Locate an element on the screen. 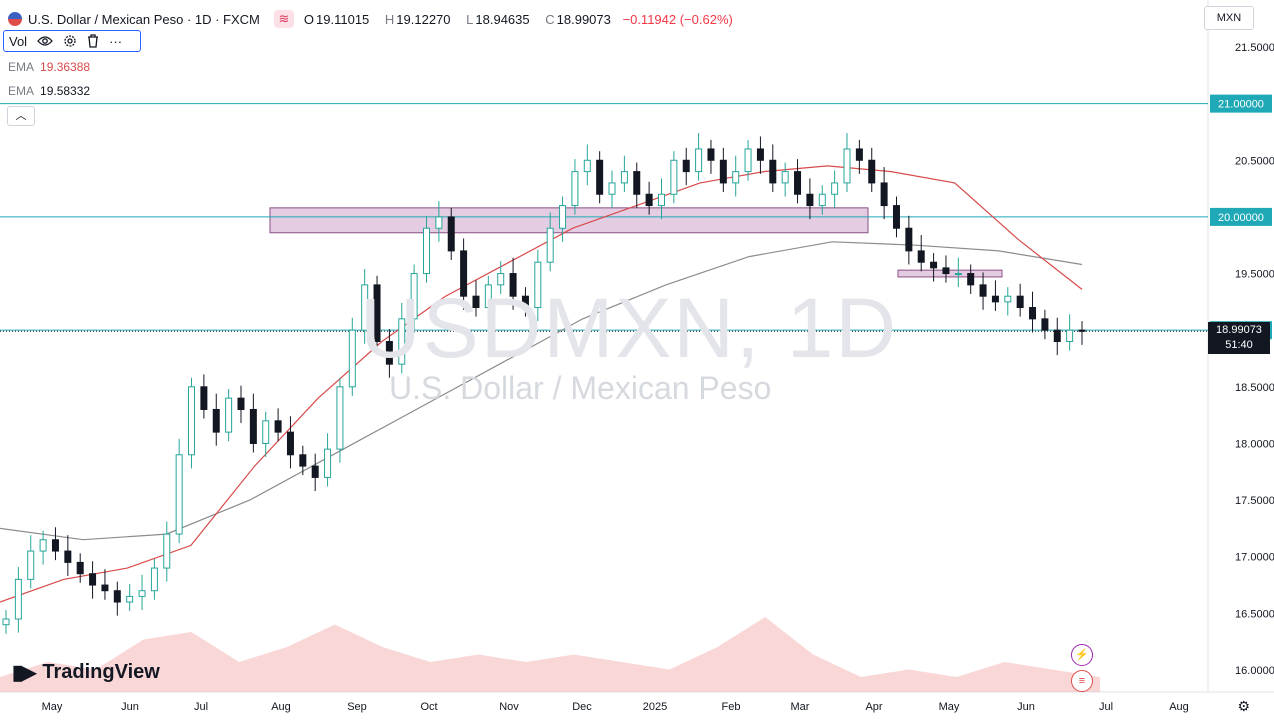  horizontal-line-label-bg is located at coordinates (1241, 216).